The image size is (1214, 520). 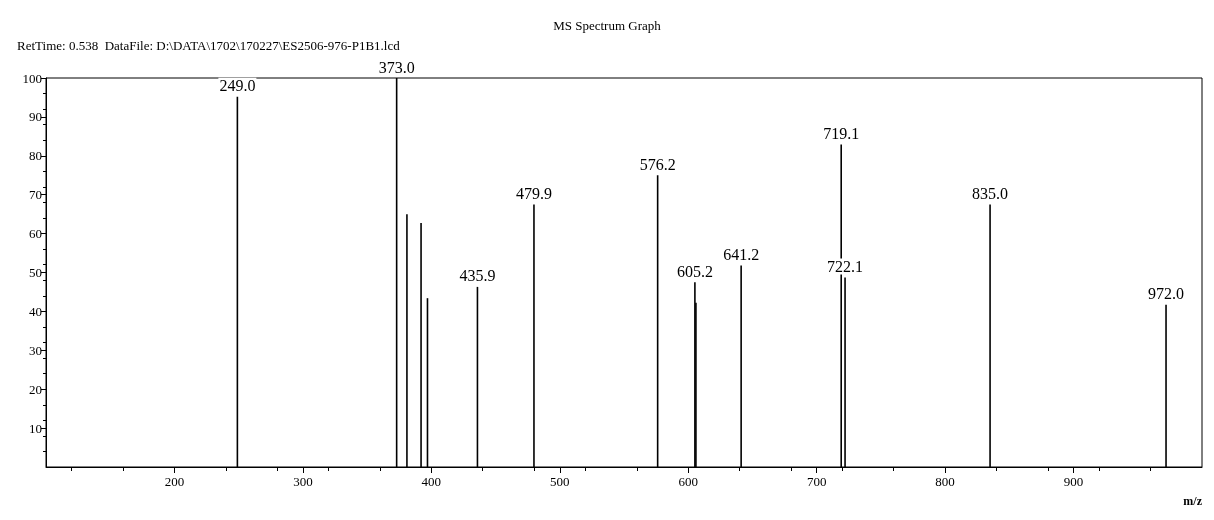 I want to click on x-tick-label: 800, so click(x=945, y=481).